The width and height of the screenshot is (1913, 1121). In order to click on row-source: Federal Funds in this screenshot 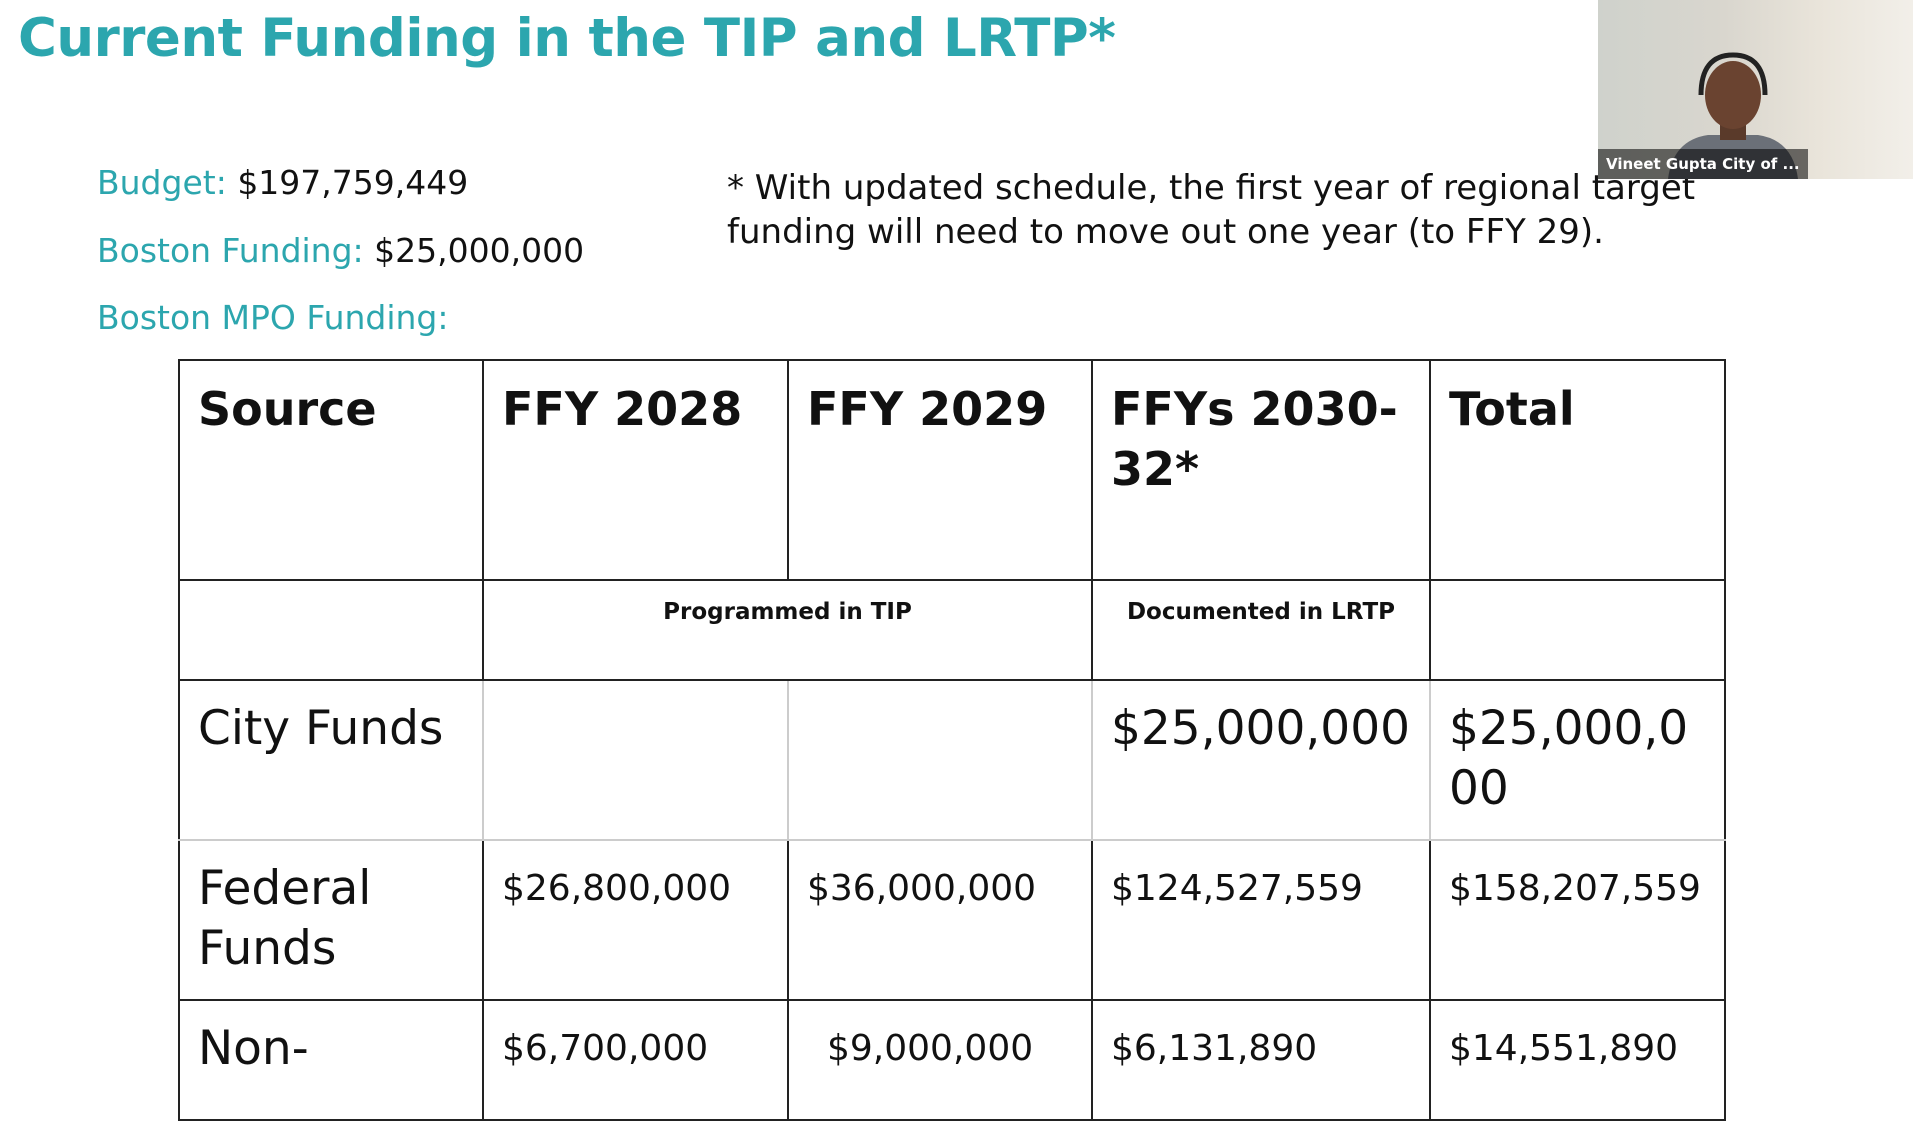, I will do `click(331, 920)`.